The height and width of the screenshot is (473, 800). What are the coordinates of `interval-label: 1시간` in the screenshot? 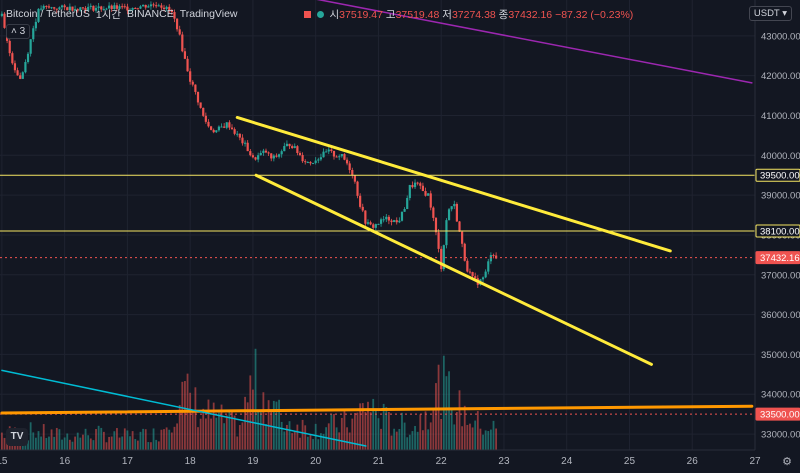 It's located at (108, 14).